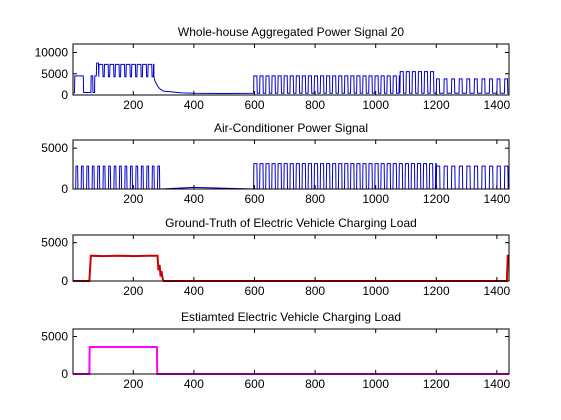  I want to click on subplot-title: Air-Conditioner Power Signal, so click(291, 128).